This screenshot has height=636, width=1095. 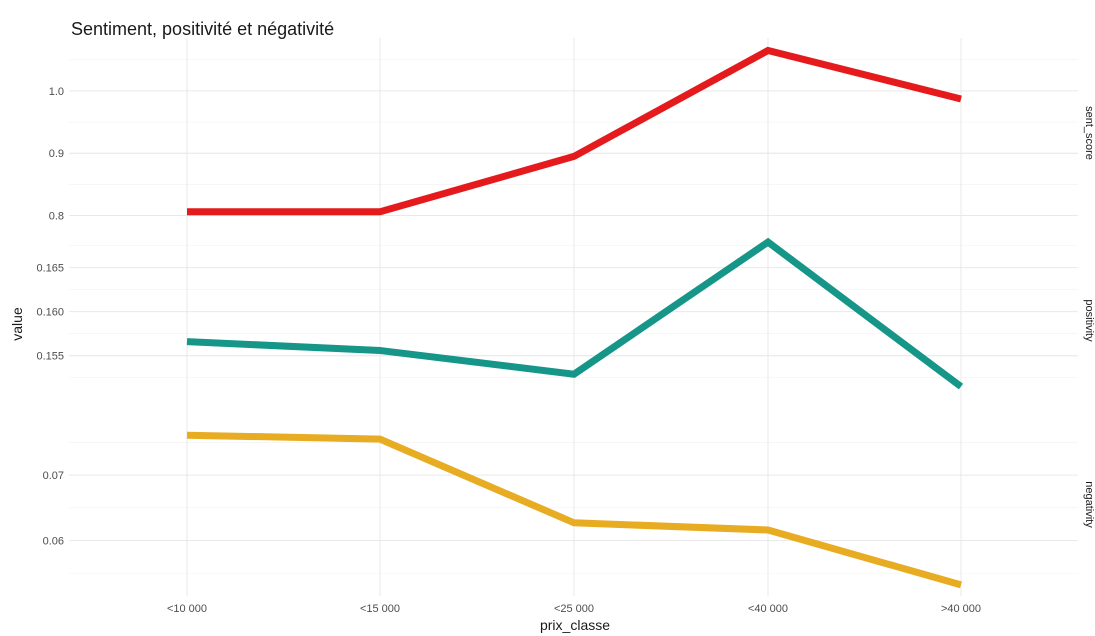 I want to click on x-axis-title: prix_classe, so click(x=575, y=625).